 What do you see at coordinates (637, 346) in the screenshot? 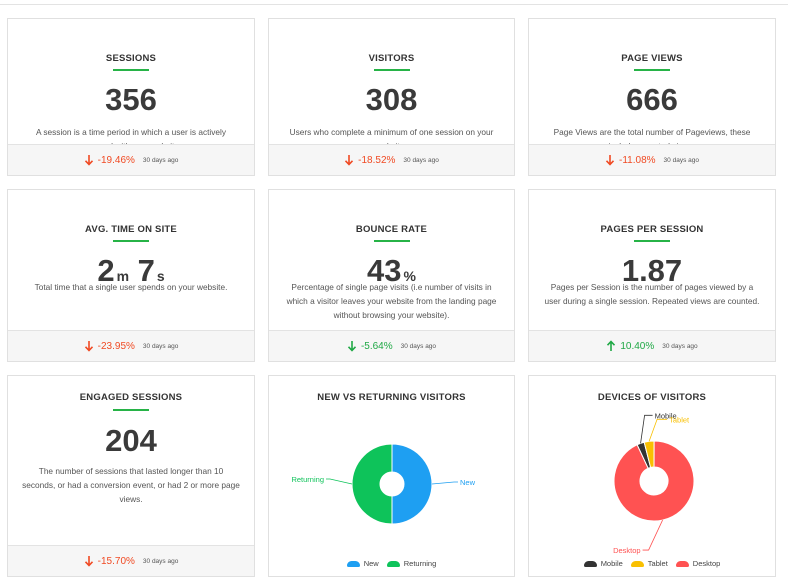
I see `change-percent: 10.40%` at bounding box center [637, 346].